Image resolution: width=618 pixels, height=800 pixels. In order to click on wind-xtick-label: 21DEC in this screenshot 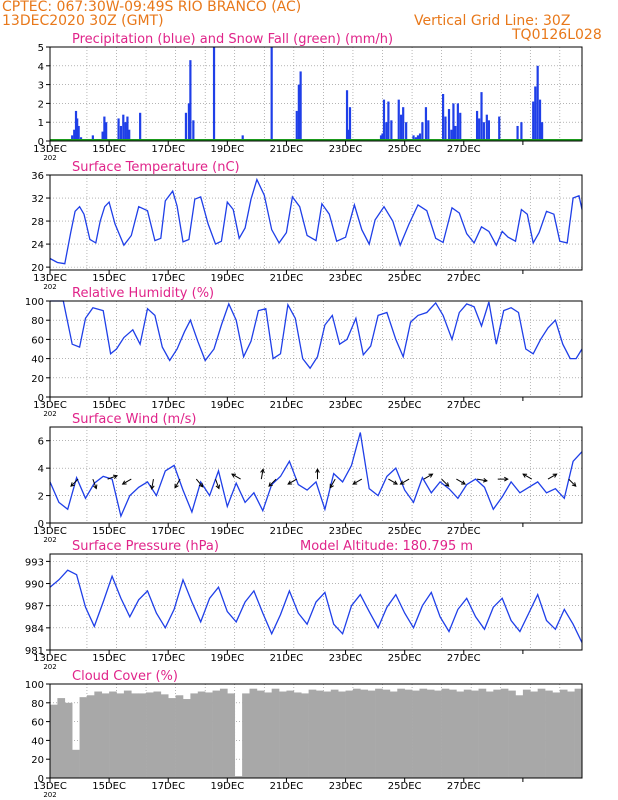, I will do `click(287, 531)`.